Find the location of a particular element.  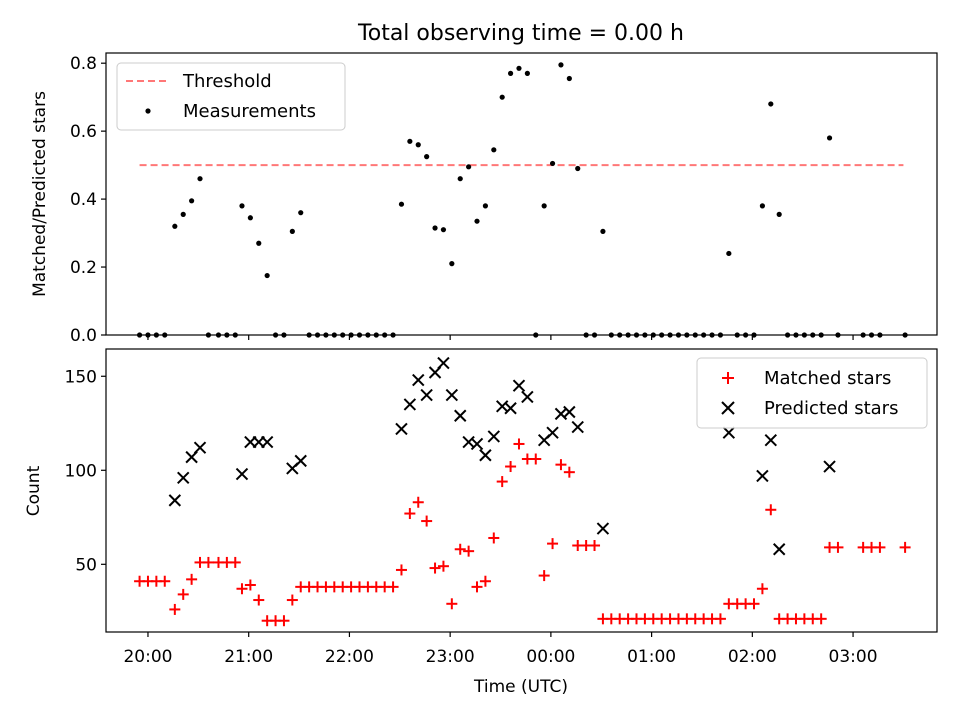

counts-x-tick-label: 01:00 is located at coordinates (651, 657).